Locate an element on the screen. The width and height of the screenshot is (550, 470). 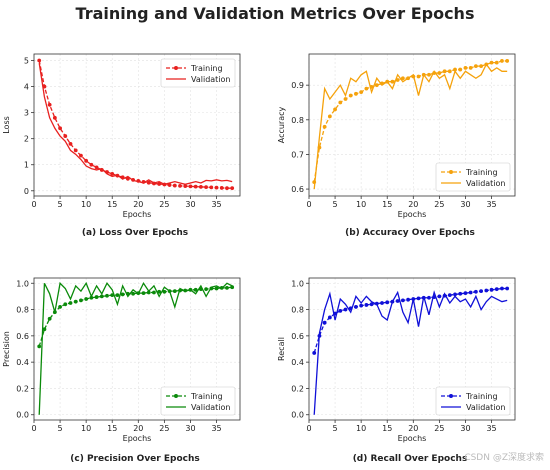
y-axis-label: Precision is located at coordinates (6, 349).